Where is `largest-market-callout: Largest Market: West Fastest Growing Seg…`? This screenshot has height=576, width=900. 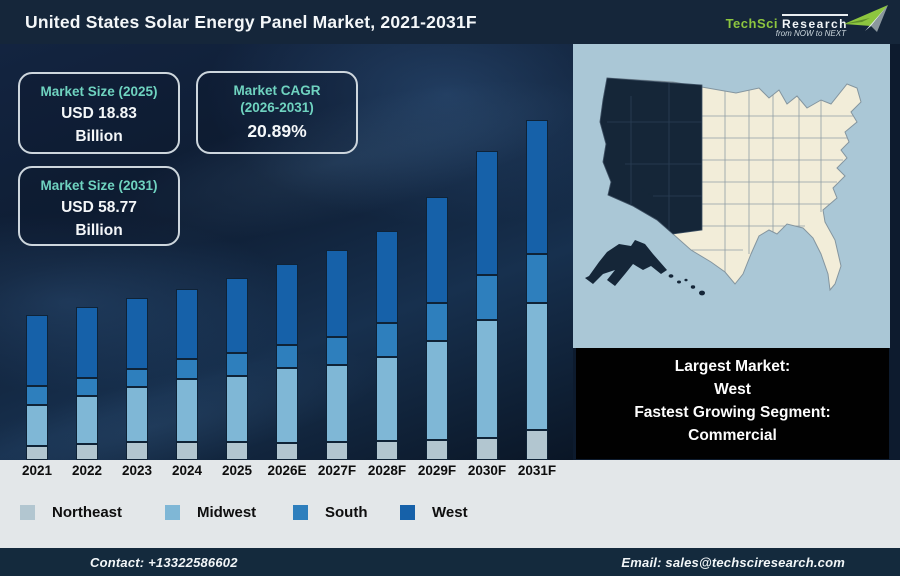
largest-market-callout: Largest Market: West Fastest Growing Seg… is located at coordinates (732, 403).